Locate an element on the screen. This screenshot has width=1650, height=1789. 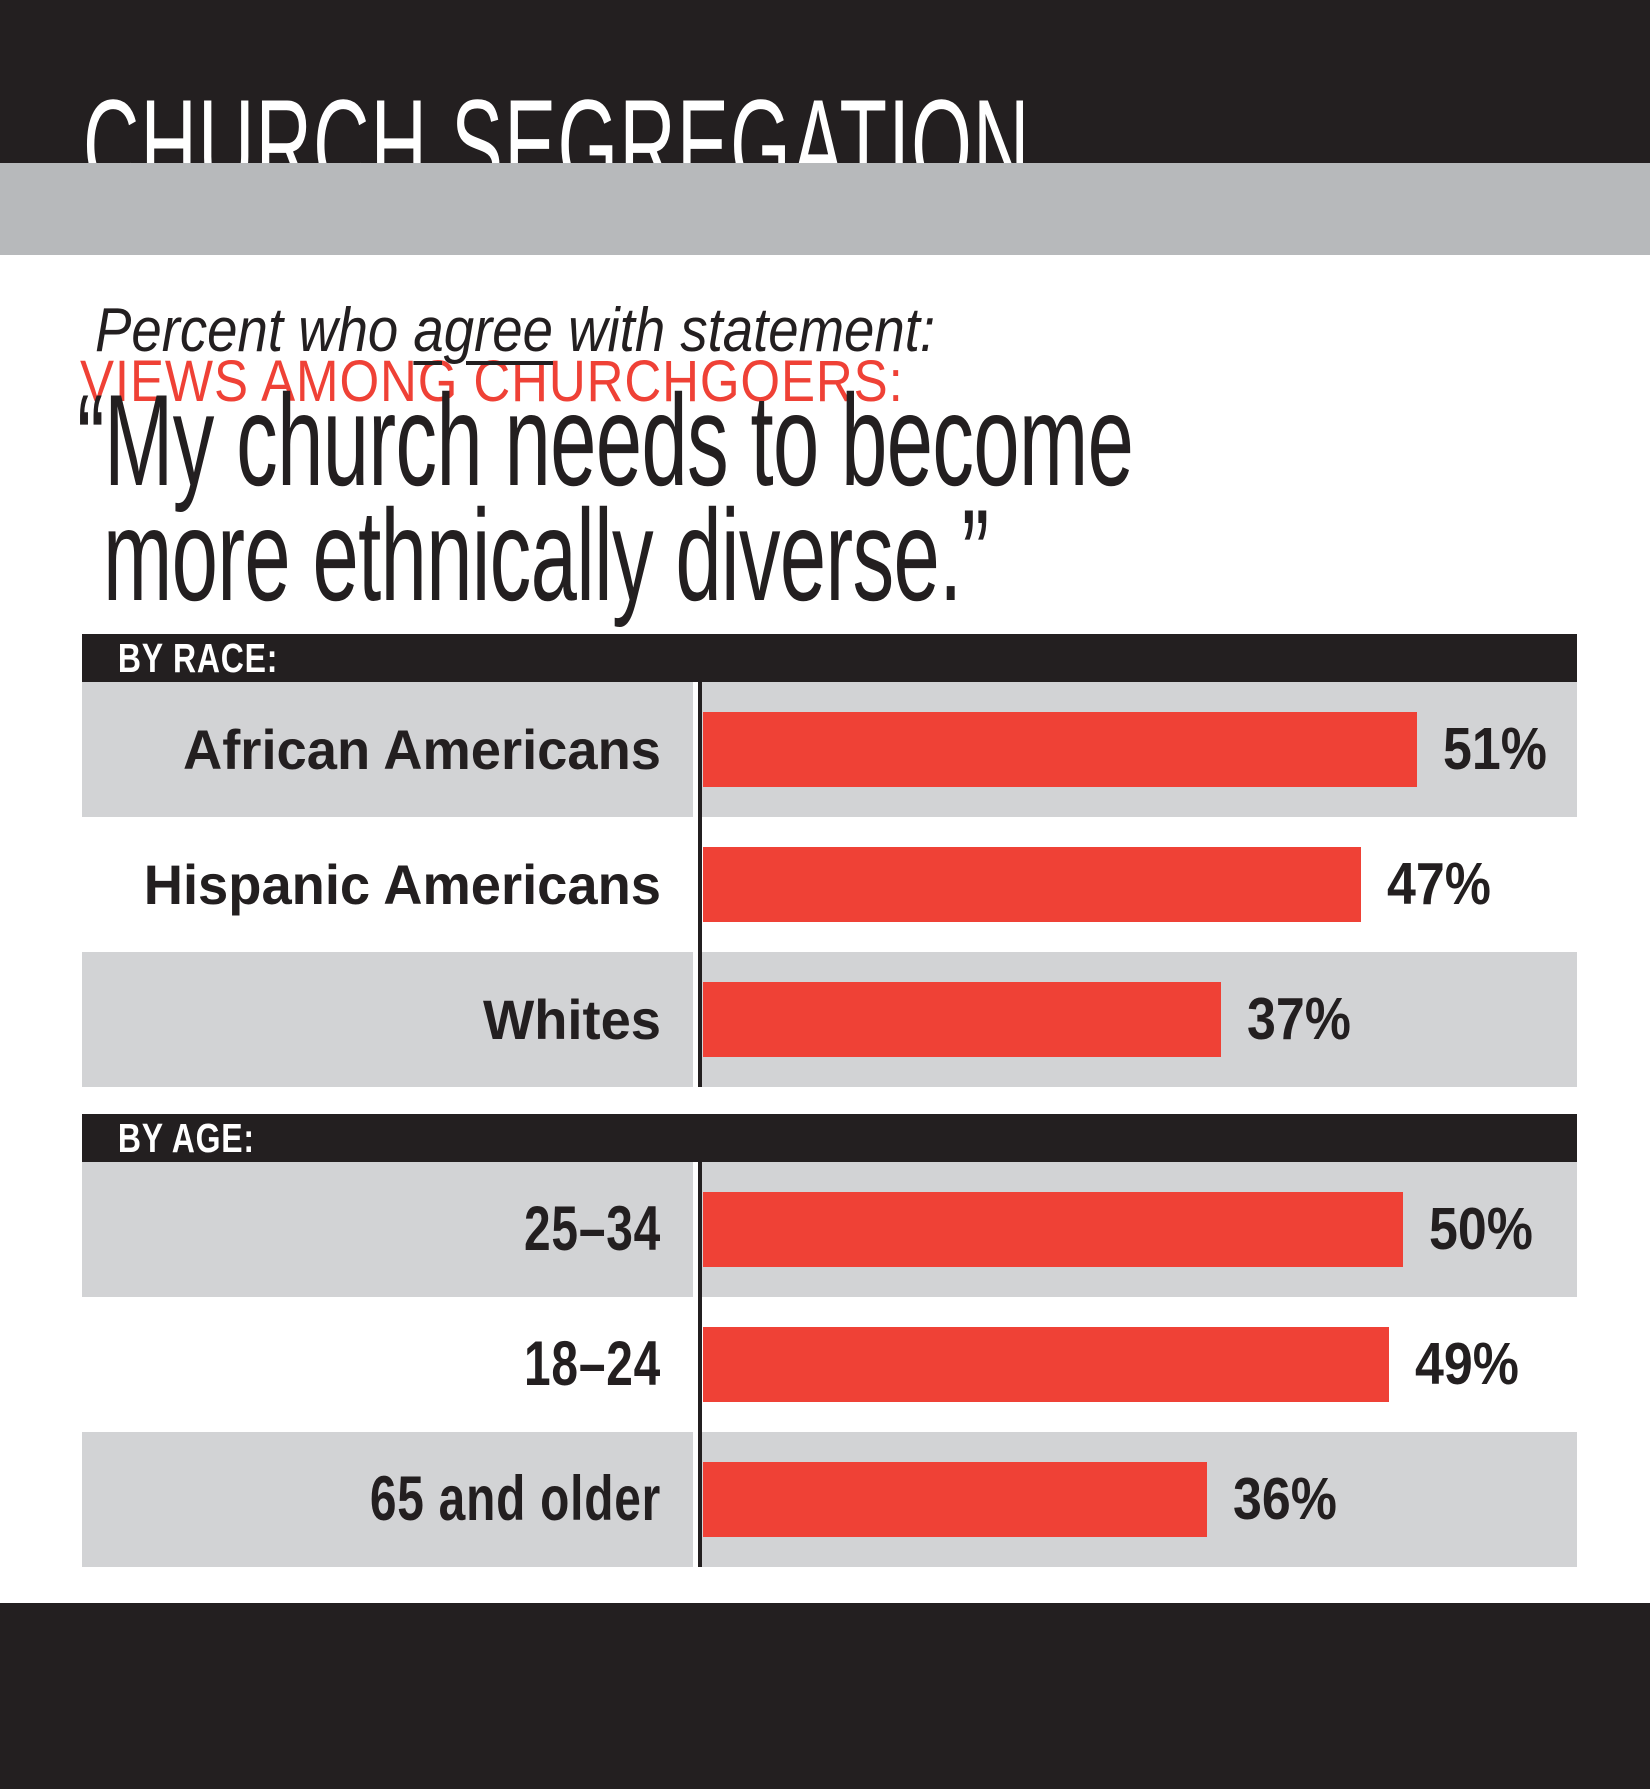
statement-underlined-word: agree is located at coordinates (483, 330).